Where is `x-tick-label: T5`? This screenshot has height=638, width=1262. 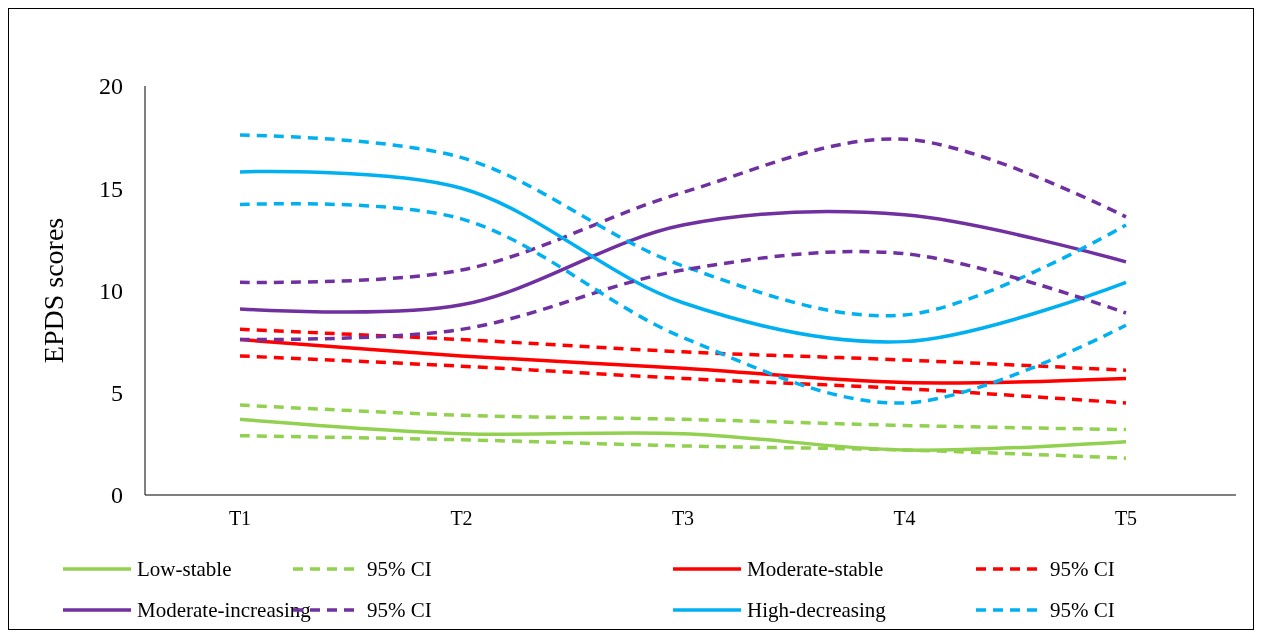 x-tick-label: T5 is located at coordinates (1126, 518).